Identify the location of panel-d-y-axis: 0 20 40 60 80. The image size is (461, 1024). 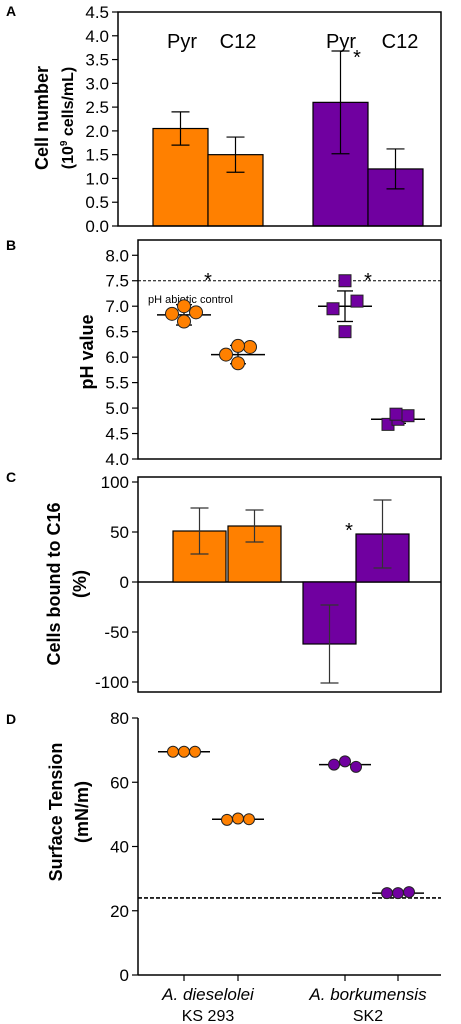
(124, 847).